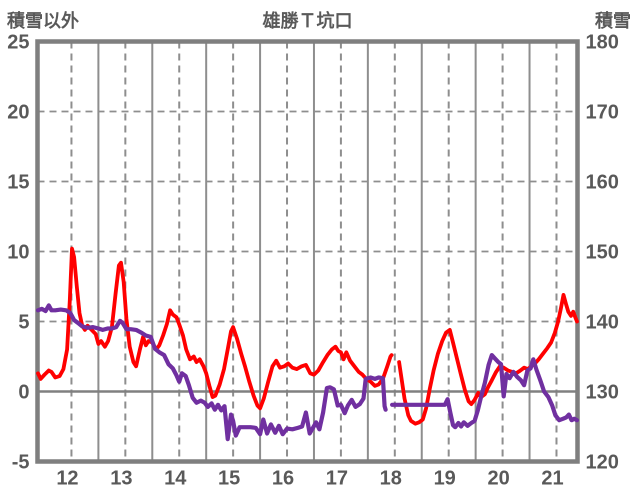 The height and width of the screenshot is (501, 636). I want to click on series-red, so click(488, 359).